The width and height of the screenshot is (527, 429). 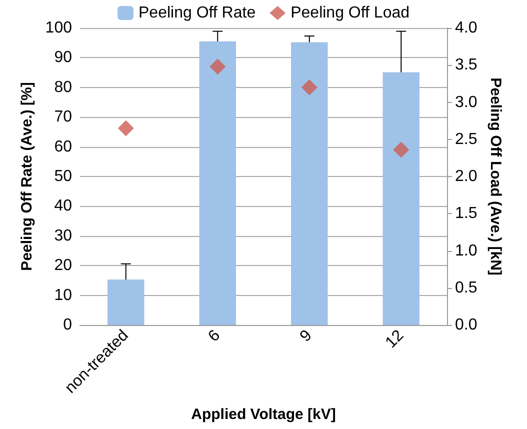 I want to click on x-axis-title: Applied Voltage [kV], so click(x=263, y=414).